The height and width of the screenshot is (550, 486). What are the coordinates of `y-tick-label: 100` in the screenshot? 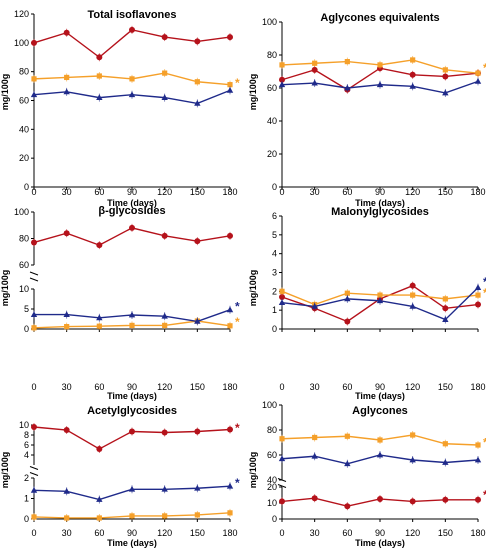 It's located at (269, 405).